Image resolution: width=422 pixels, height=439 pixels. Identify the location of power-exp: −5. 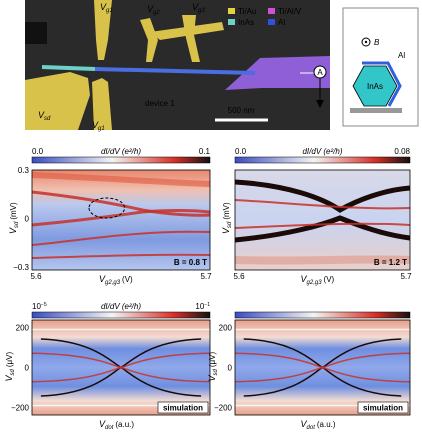
(44, 305).